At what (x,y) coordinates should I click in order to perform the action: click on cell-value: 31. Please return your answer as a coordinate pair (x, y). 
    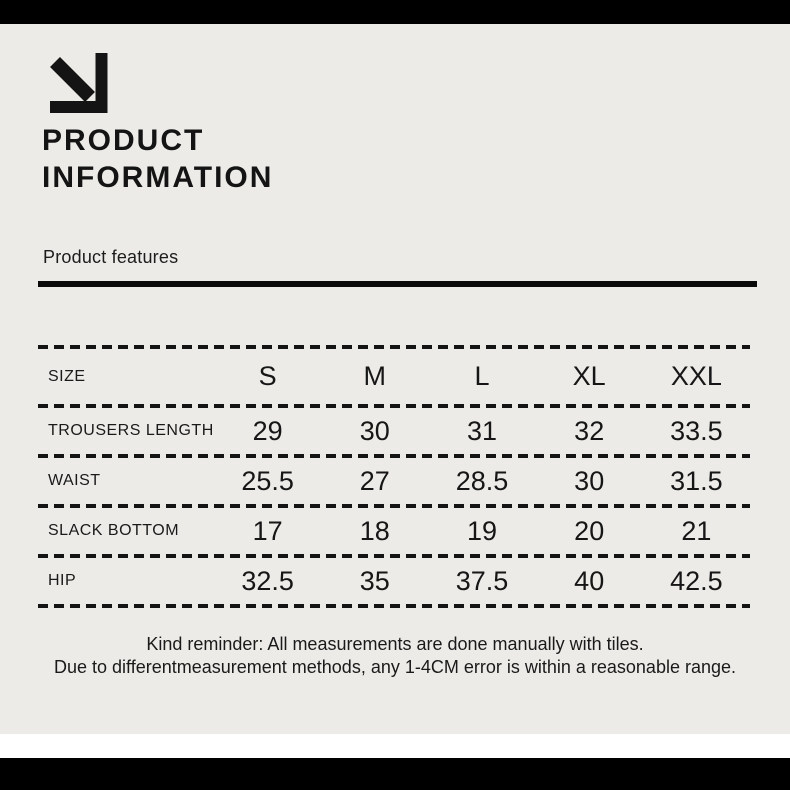
    Looking at the image, I should click on (482, 430).